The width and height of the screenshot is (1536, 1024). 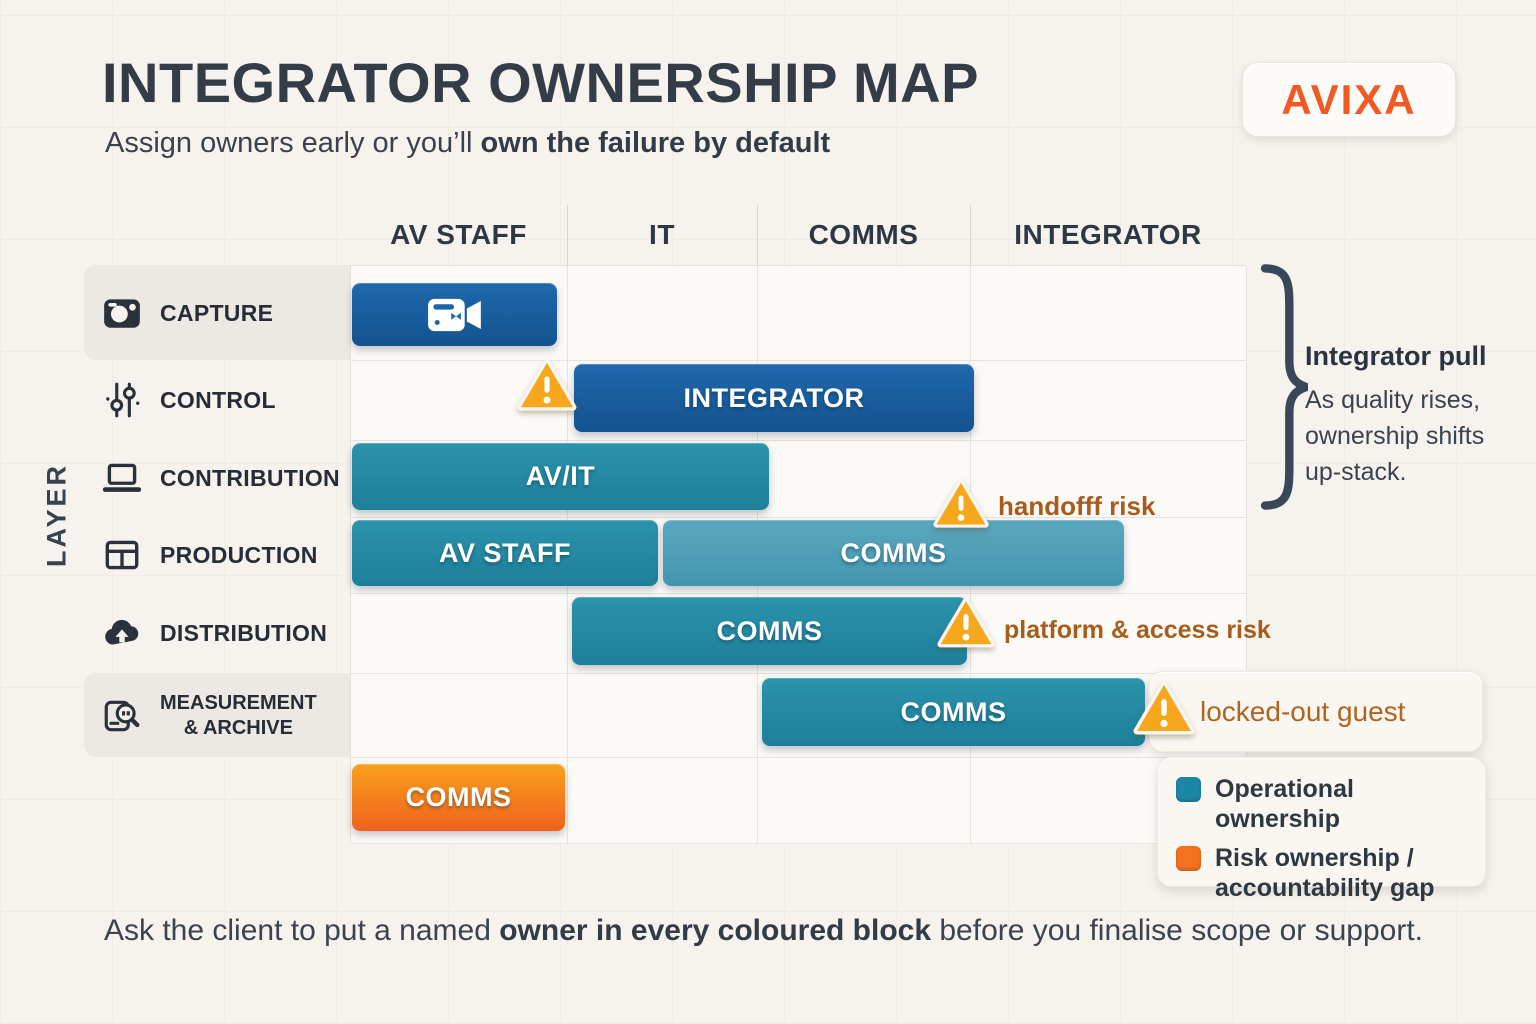 I want to click on block-unassigned-comms: COMMS, so click(x=458, y=797).